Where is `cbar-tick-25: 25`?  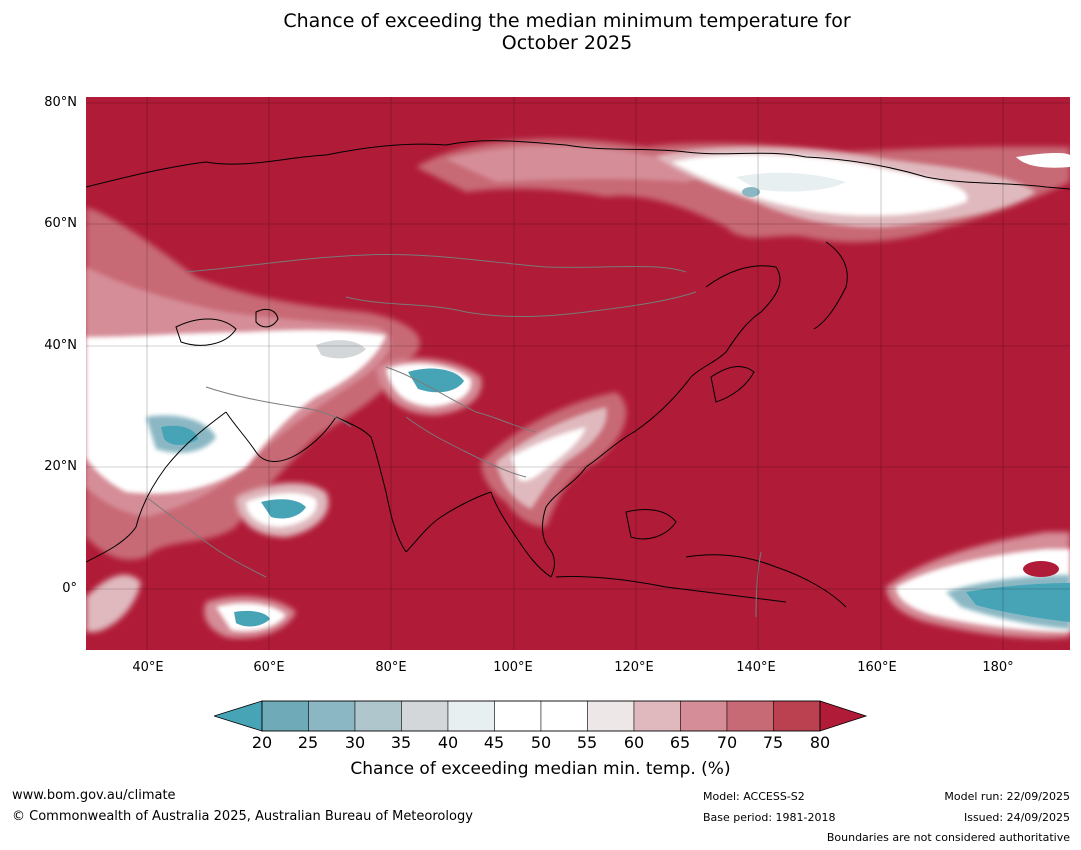 cbar-tick-25: 25 is located at coordinates (308, 742).